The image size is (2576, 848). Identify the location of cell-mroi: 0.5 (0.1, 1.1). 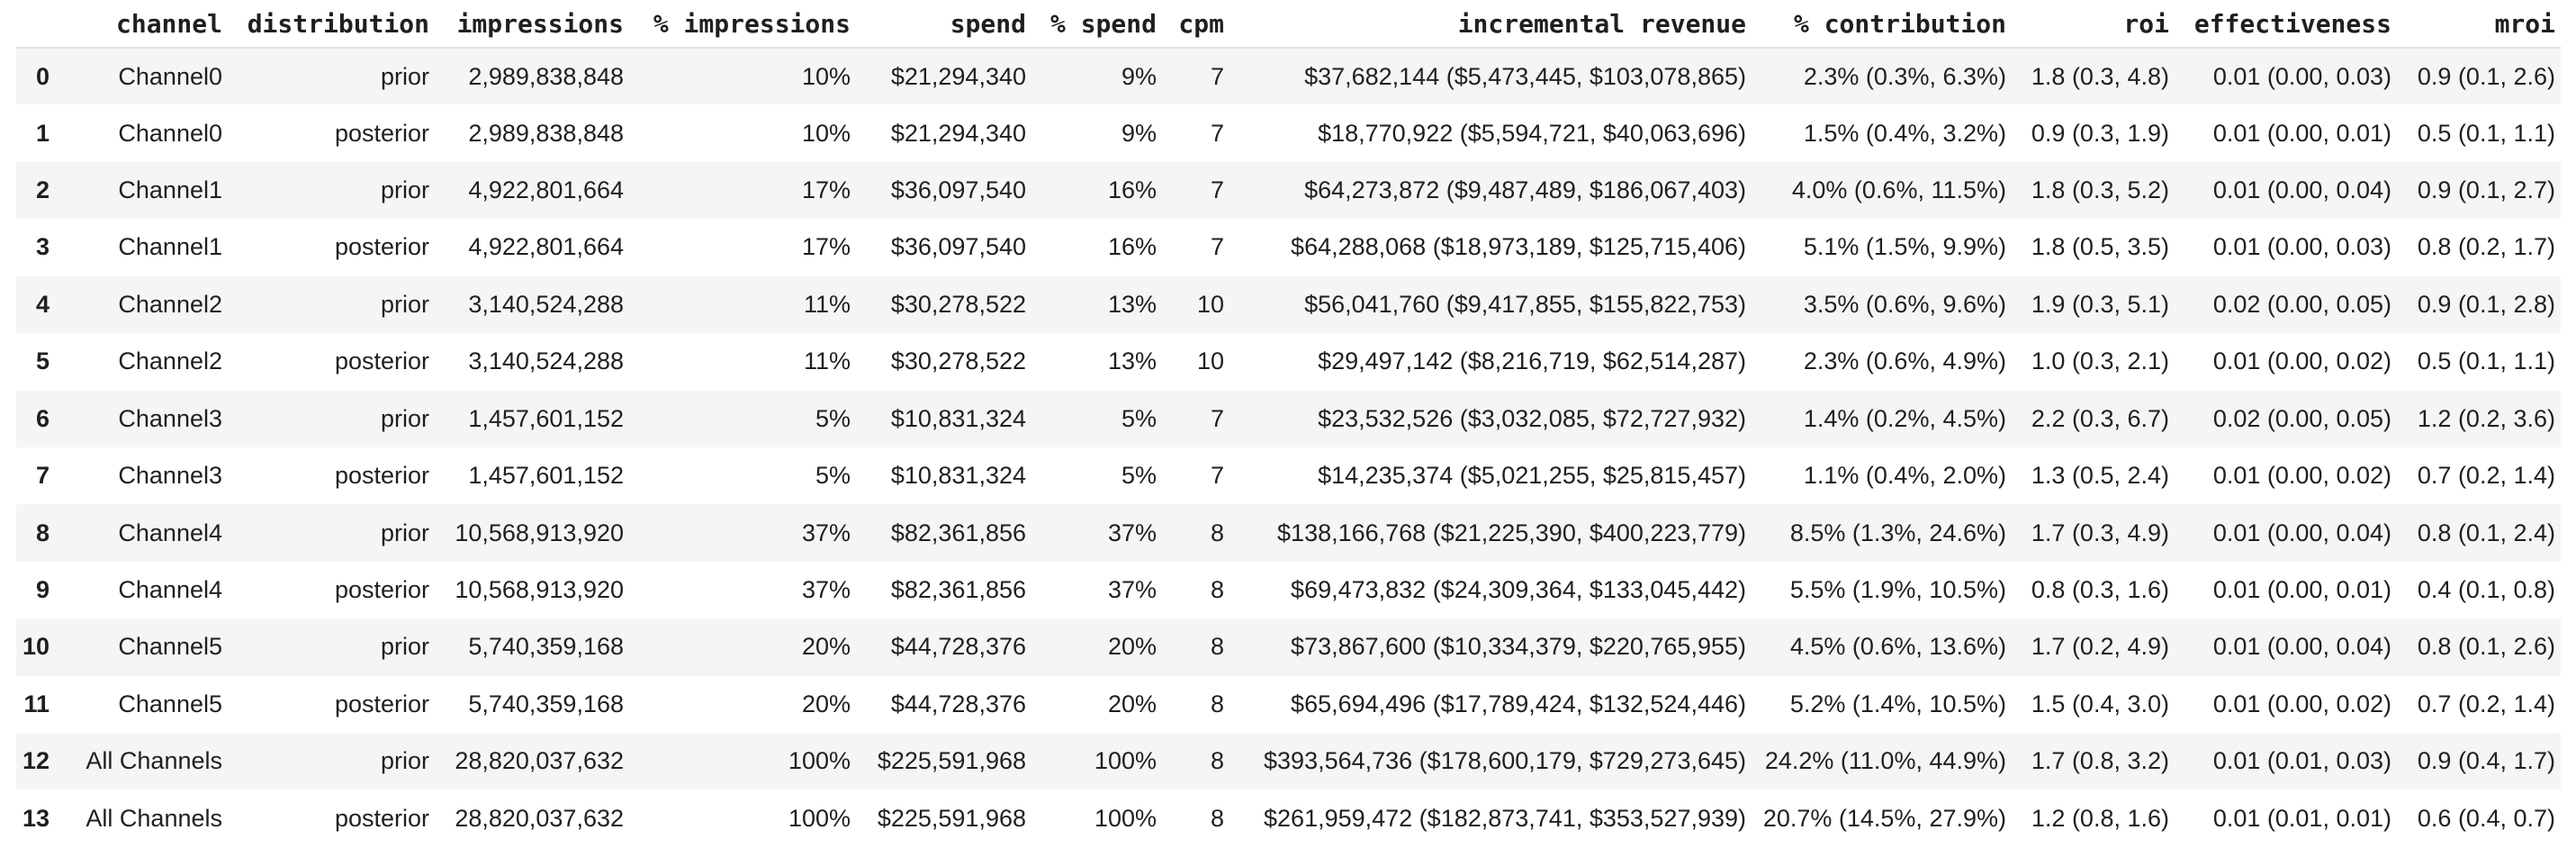
(2486, 133).